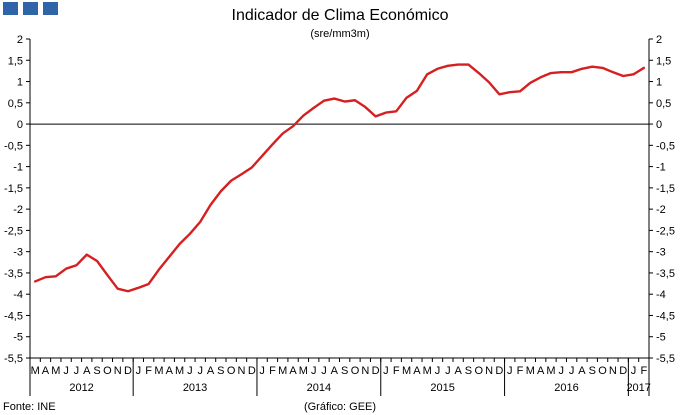 This screenshot has height=415, width=680. I want to click on y-tick-label-right: 0,5, so click(663, 104).